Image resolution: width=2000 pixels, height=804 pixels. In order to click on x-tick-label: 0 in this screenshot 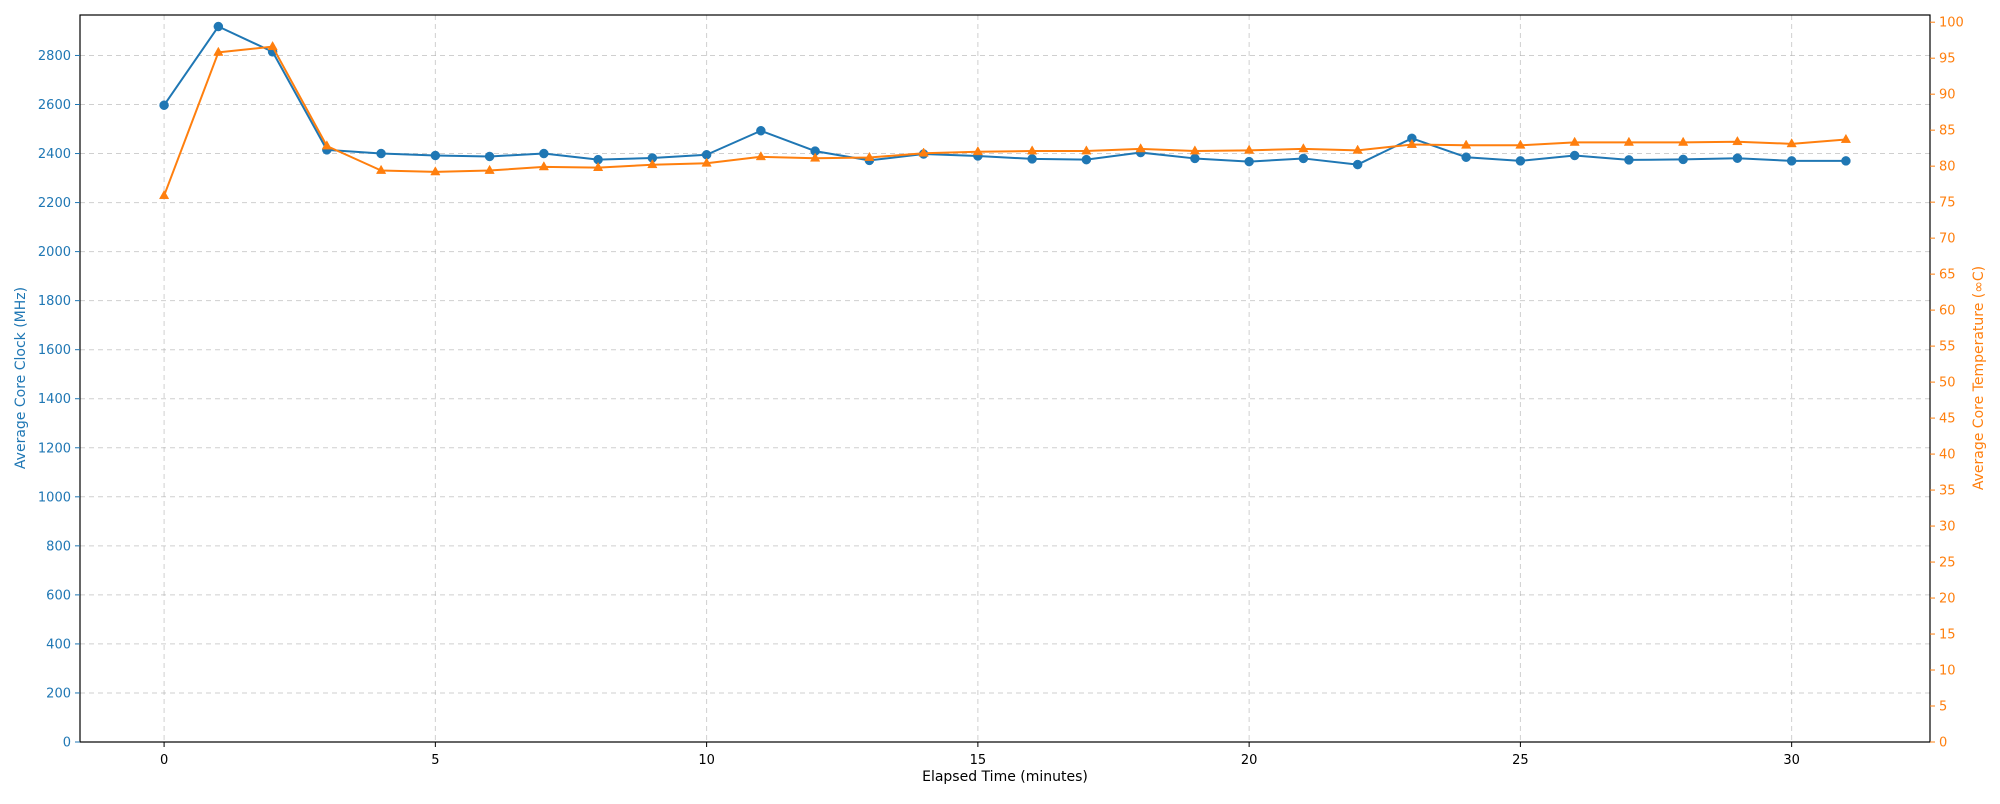, I will do `click(164, 760)`.